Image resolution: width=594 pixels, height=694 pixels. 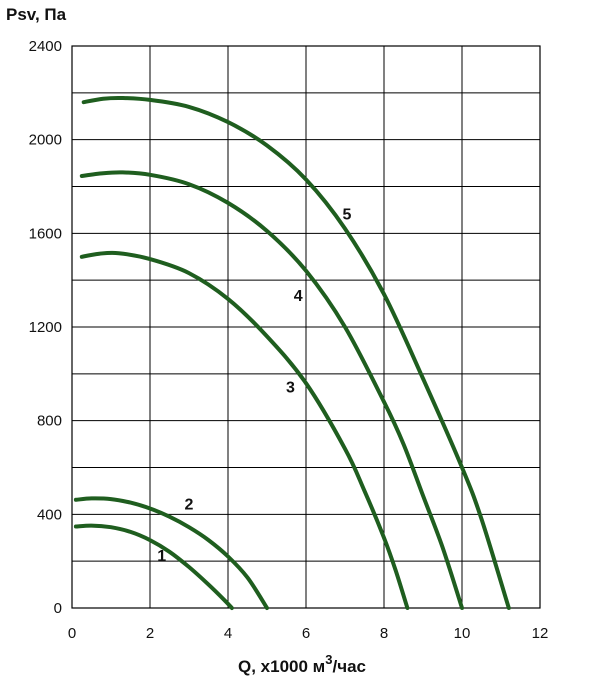 I want to click on y-tick-labels: 0 400 800 1200 1600 2000 2400, so click(x=45, y=327).